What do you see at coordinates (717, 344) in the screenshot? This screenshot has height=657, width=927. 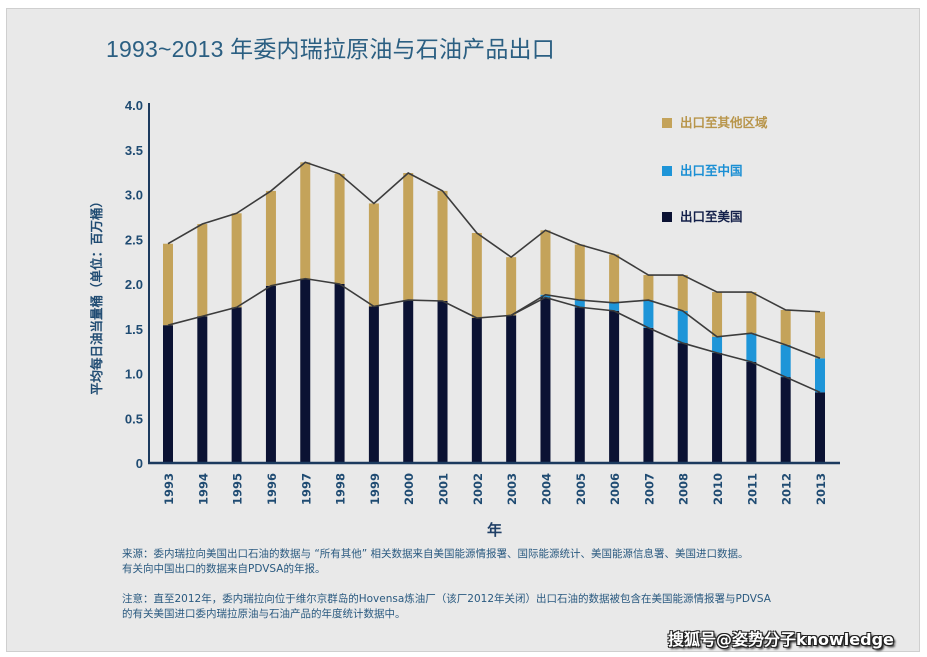 I see `bar-china-2010` at bounding box center [717, 344].